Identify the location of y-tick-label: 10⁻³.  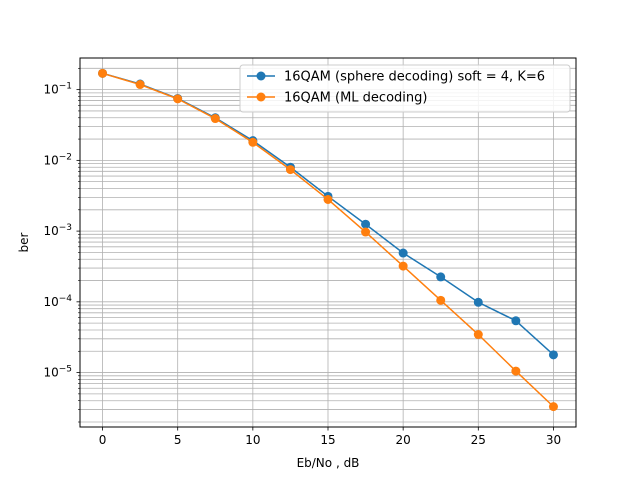
(57, 230).